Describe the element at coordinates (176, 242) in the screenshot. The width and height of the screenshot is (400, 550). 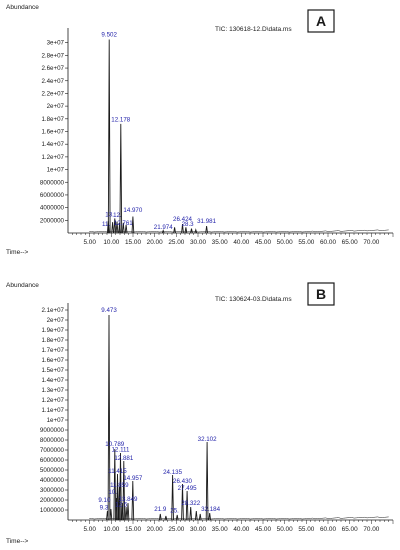
I see `x-tick-label: 25.00` at that location.